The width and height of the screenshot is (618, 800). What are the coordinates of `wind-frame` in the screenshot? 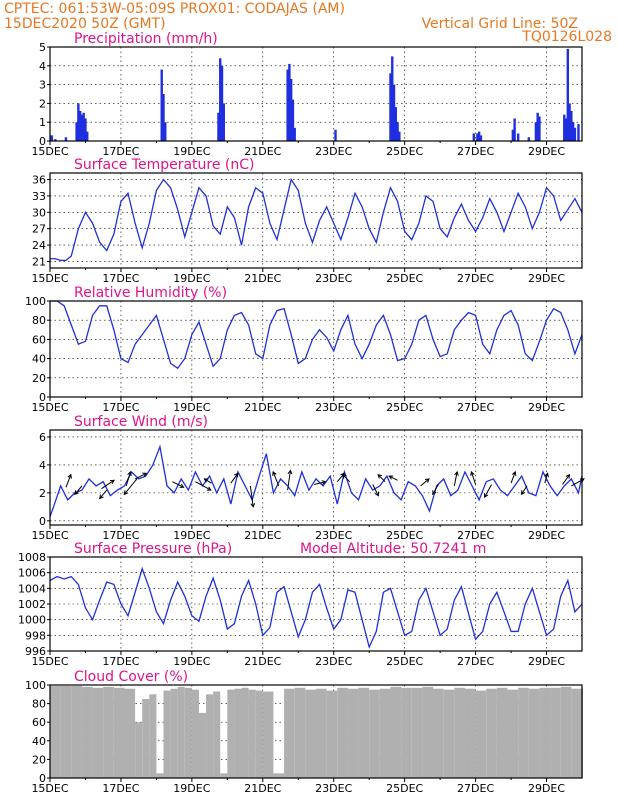 It's located at (316, 477).